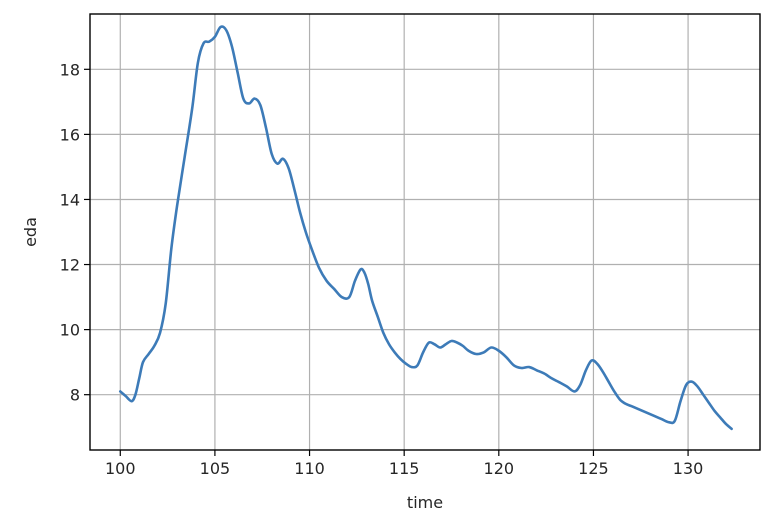 This screenshot has width=784, height=524. Describe the element at coordinates (70, 134) in the screenshot. I see `y-tick-label: 16` at that location.